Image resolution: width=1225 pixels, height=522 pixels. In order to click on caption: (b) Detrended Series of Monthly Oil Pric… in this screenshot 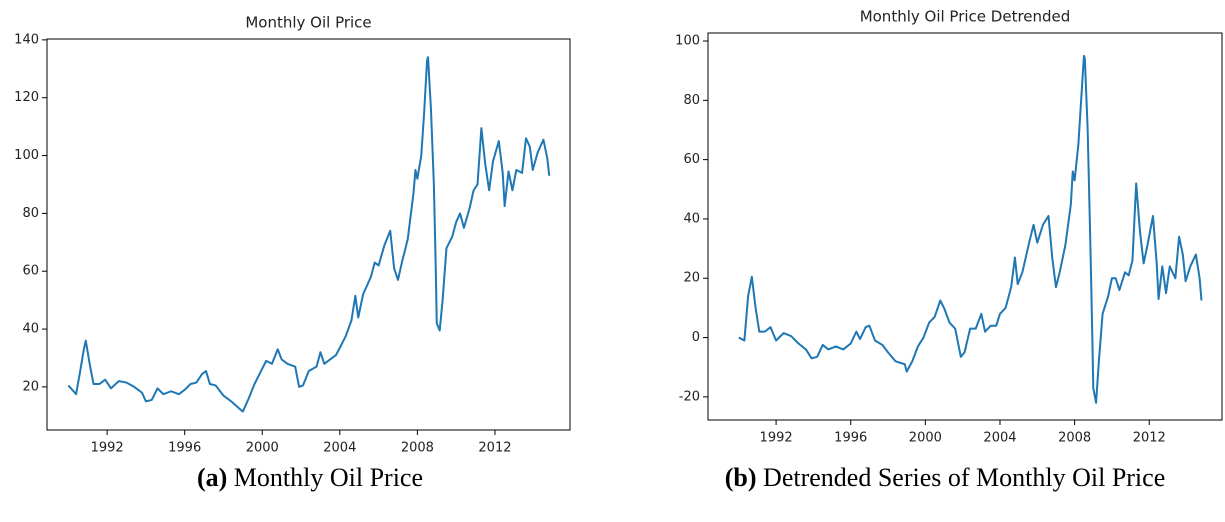, I will do `click(945, 477)`.